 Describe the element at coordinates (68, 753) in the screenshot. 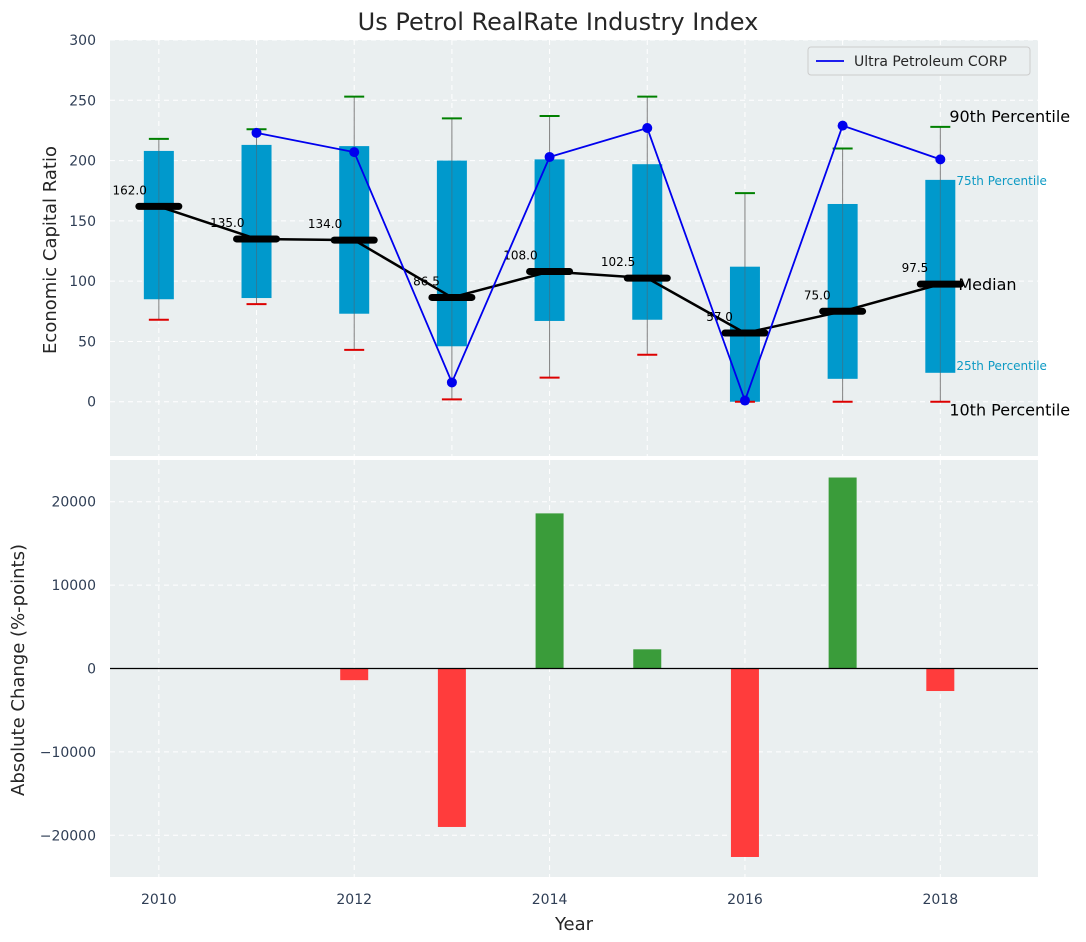

I see `bottom-y-tick-label: −10000` at that location.